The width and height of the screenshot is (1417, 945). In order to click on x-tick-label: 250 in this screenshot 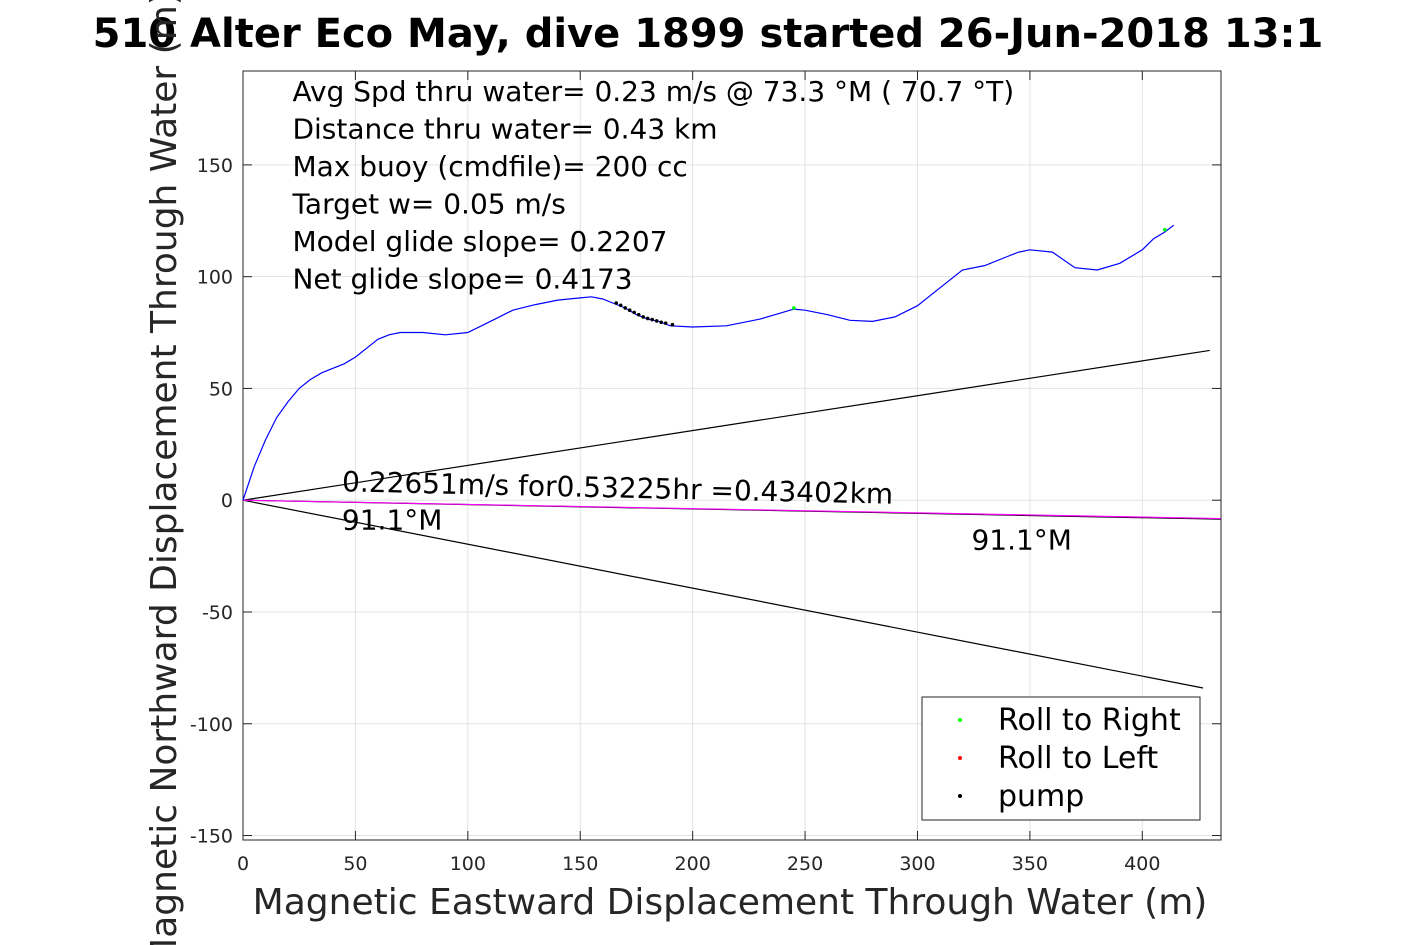, I will do `click(805, 864)`.